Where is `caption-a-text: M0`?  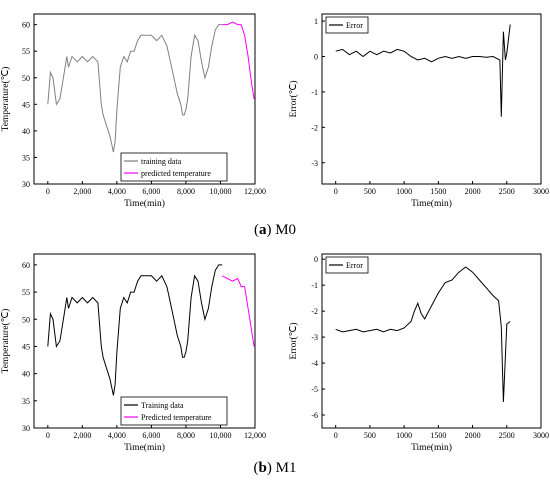
caption-a-text: M0 is located at coordinates (286, 230).